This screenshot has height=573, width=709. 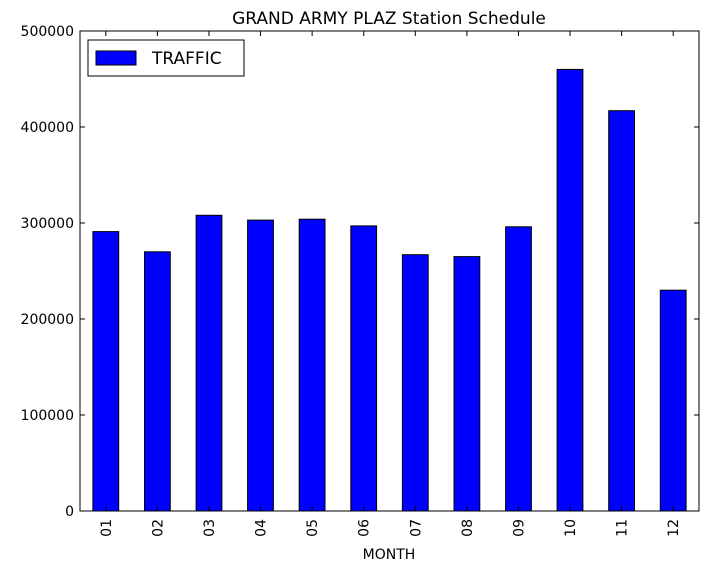 I want to click on x-tick-label-10: 10, so click(x=571, y=528).